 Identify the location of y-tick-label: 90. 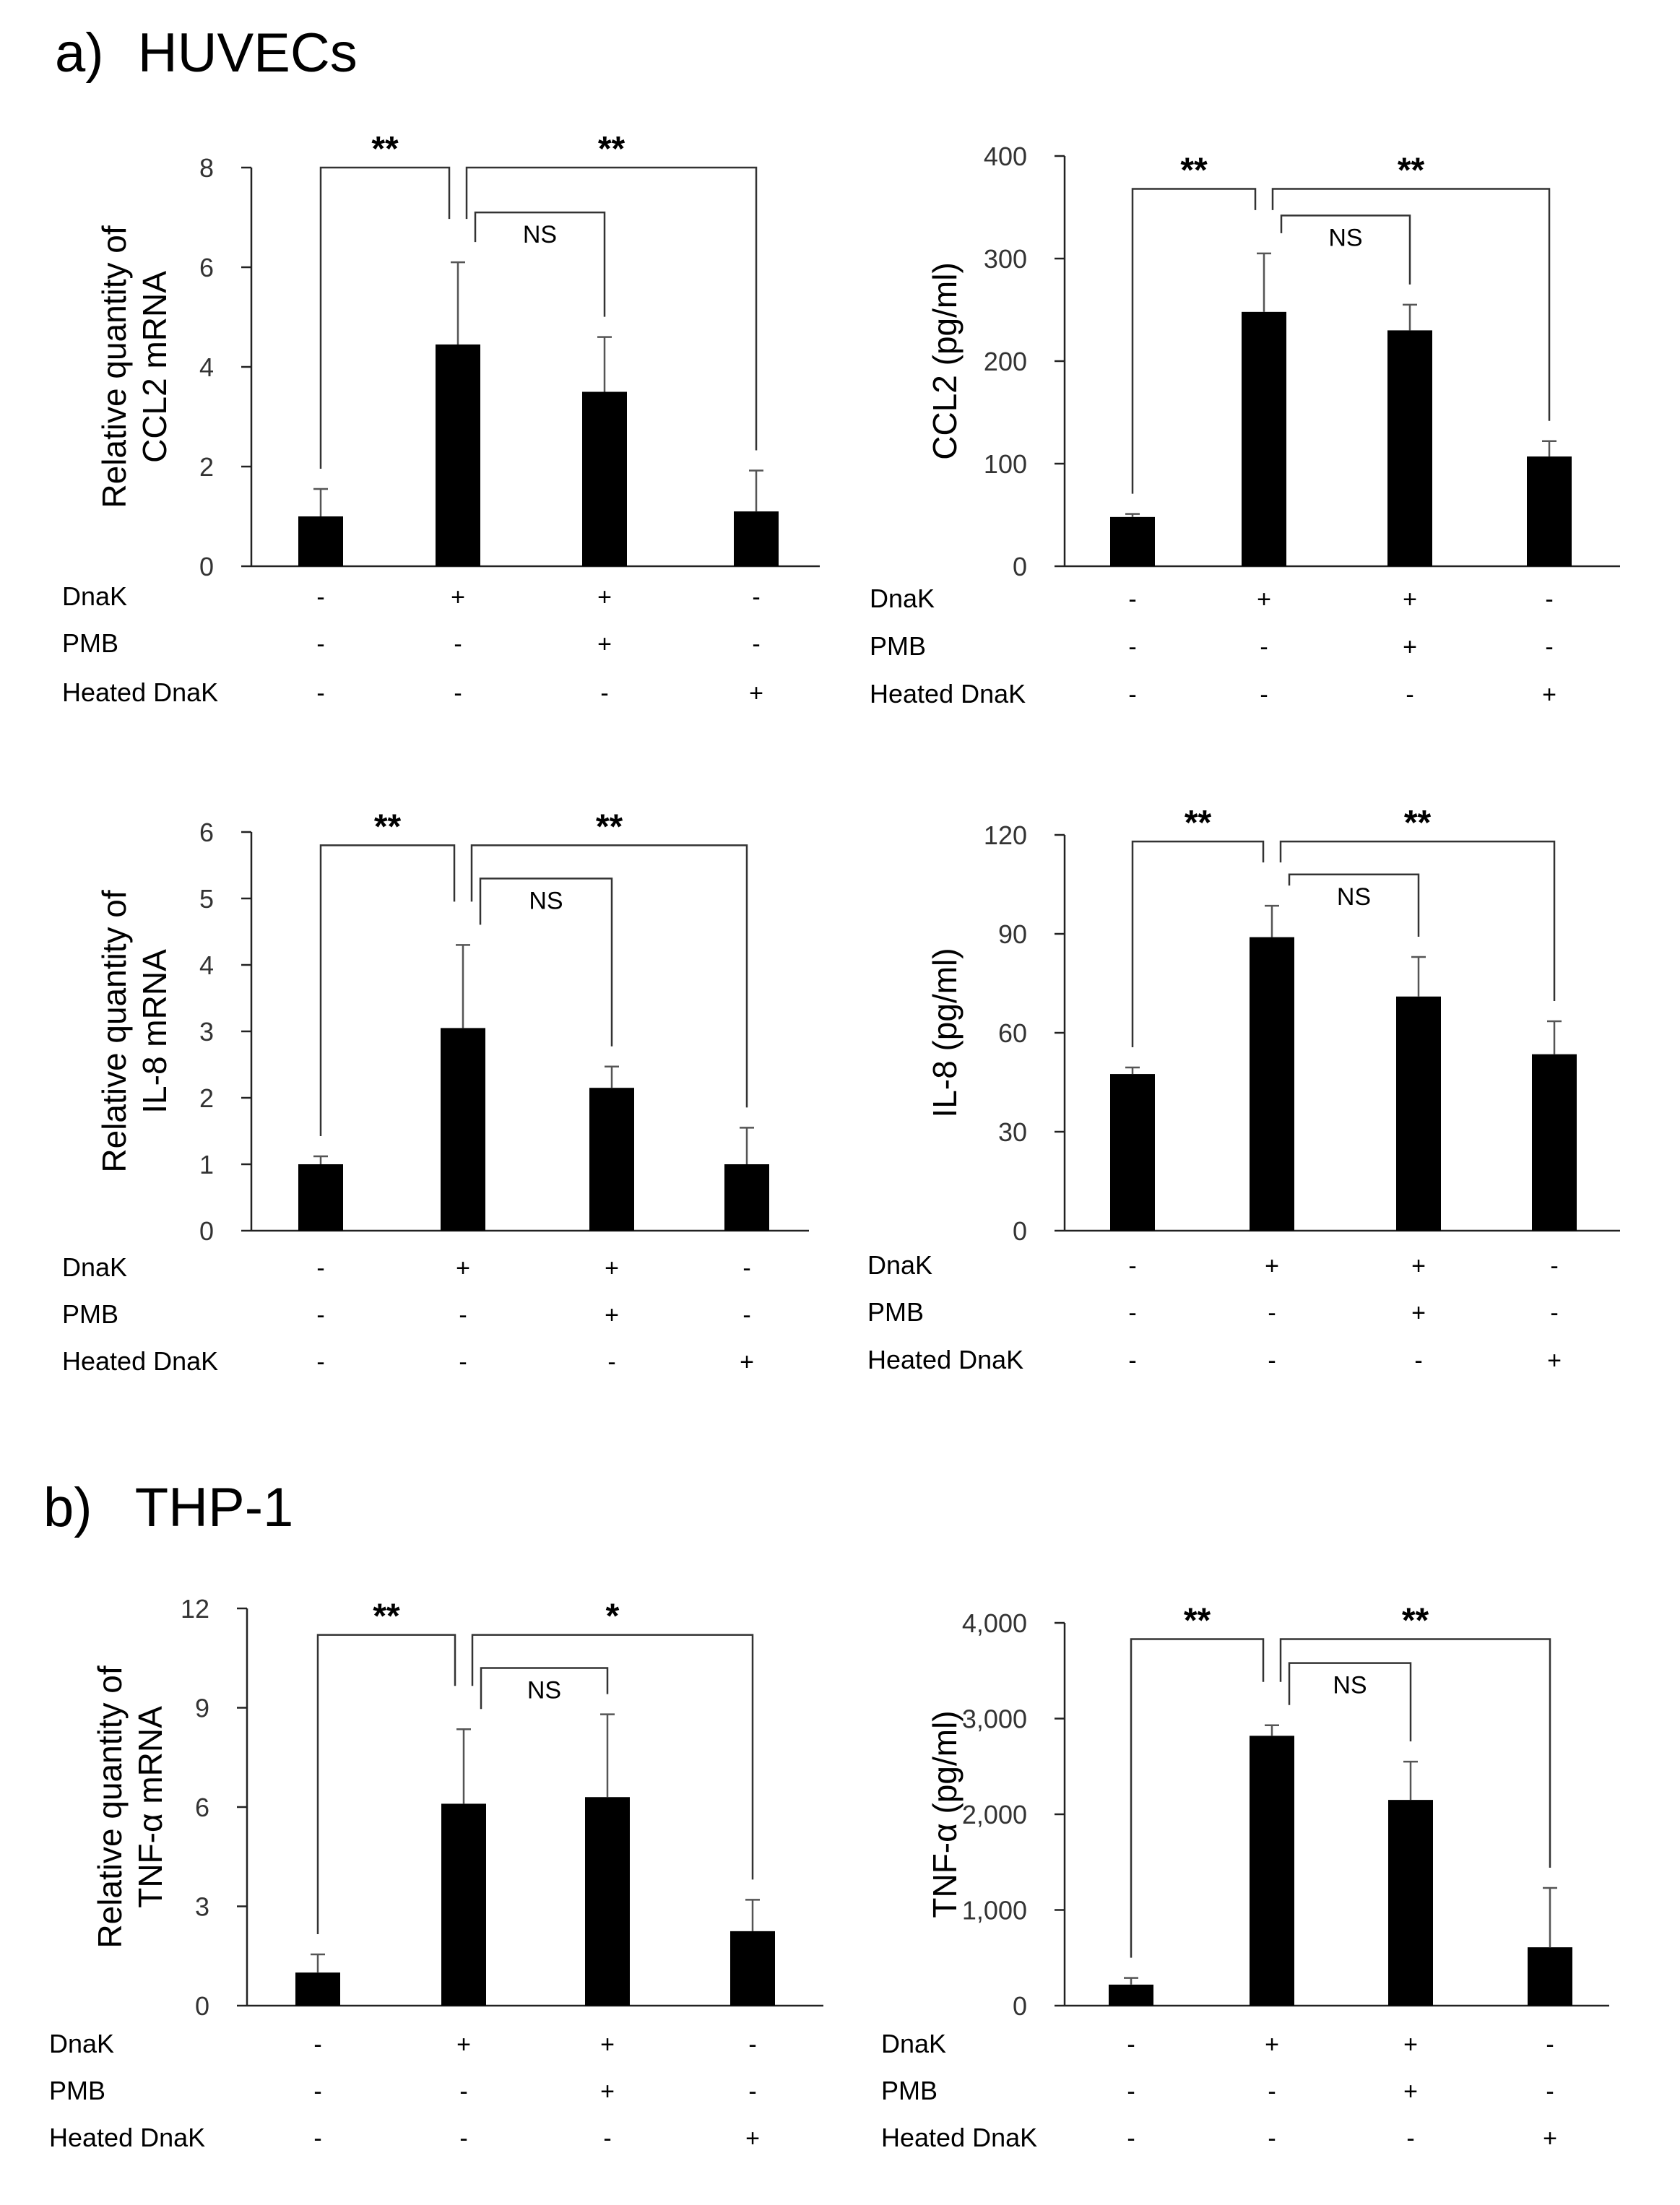
(1012, 934).